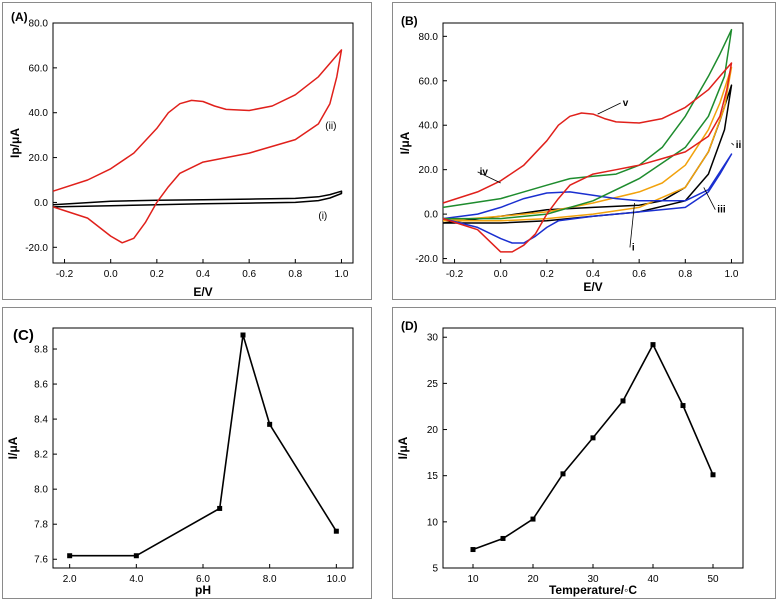 The height and width of the screenshot is (601, 780). I want to click on chart-b-annotation: v, so click(626, 103).